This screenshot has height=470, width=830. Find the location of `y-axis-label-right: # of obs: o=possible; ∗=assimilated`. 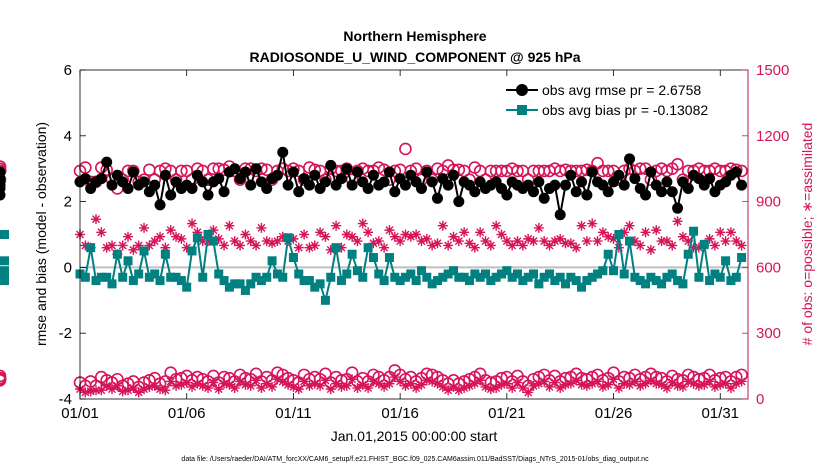

y-axis-label-right: # of obs: o=possible; ∗=assimilated is located at coordinates (807, 234).